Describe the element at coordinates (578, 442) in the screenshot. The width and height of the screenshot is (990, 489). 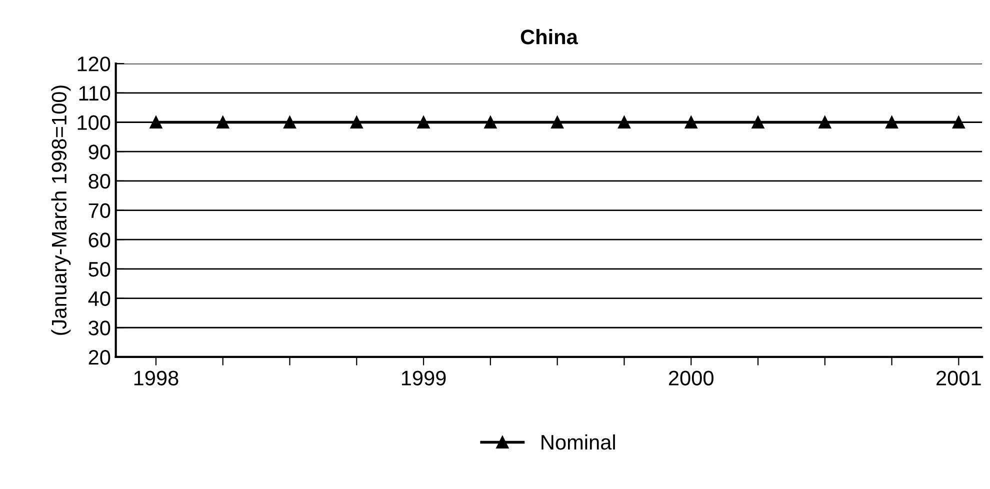
I see `legend-label: Nominal` at that location.